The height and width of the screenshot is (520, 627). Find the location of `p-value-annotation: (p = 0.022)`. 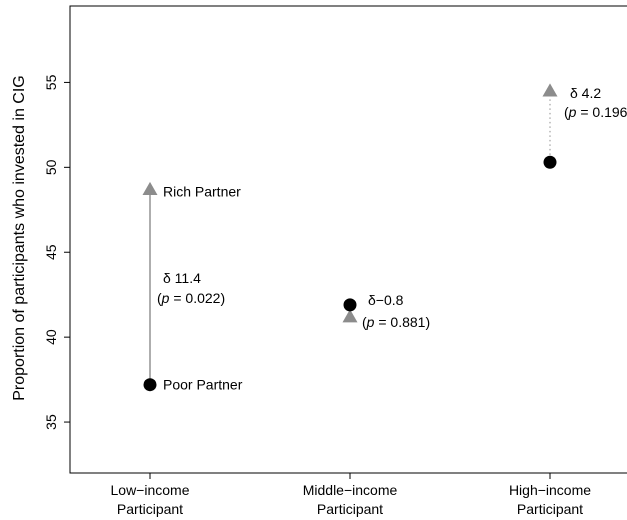

p-value-annotation: (p = 0.022) is located at coordinates (191, 298).